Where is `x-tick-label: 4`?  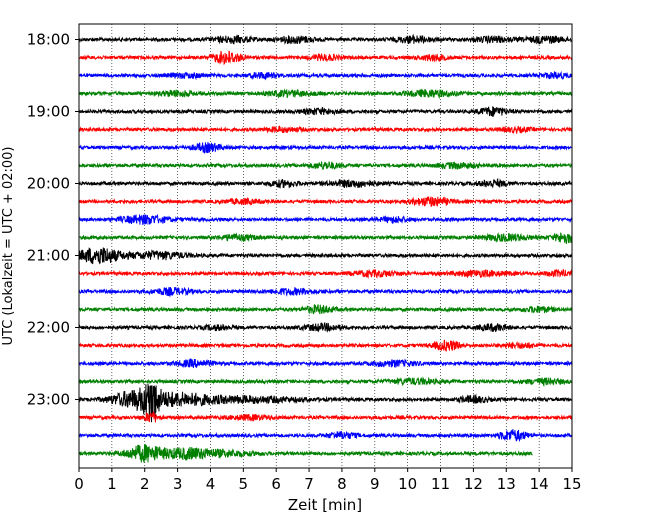 x-tick-label: 4 is located at coordinates (211, 484).